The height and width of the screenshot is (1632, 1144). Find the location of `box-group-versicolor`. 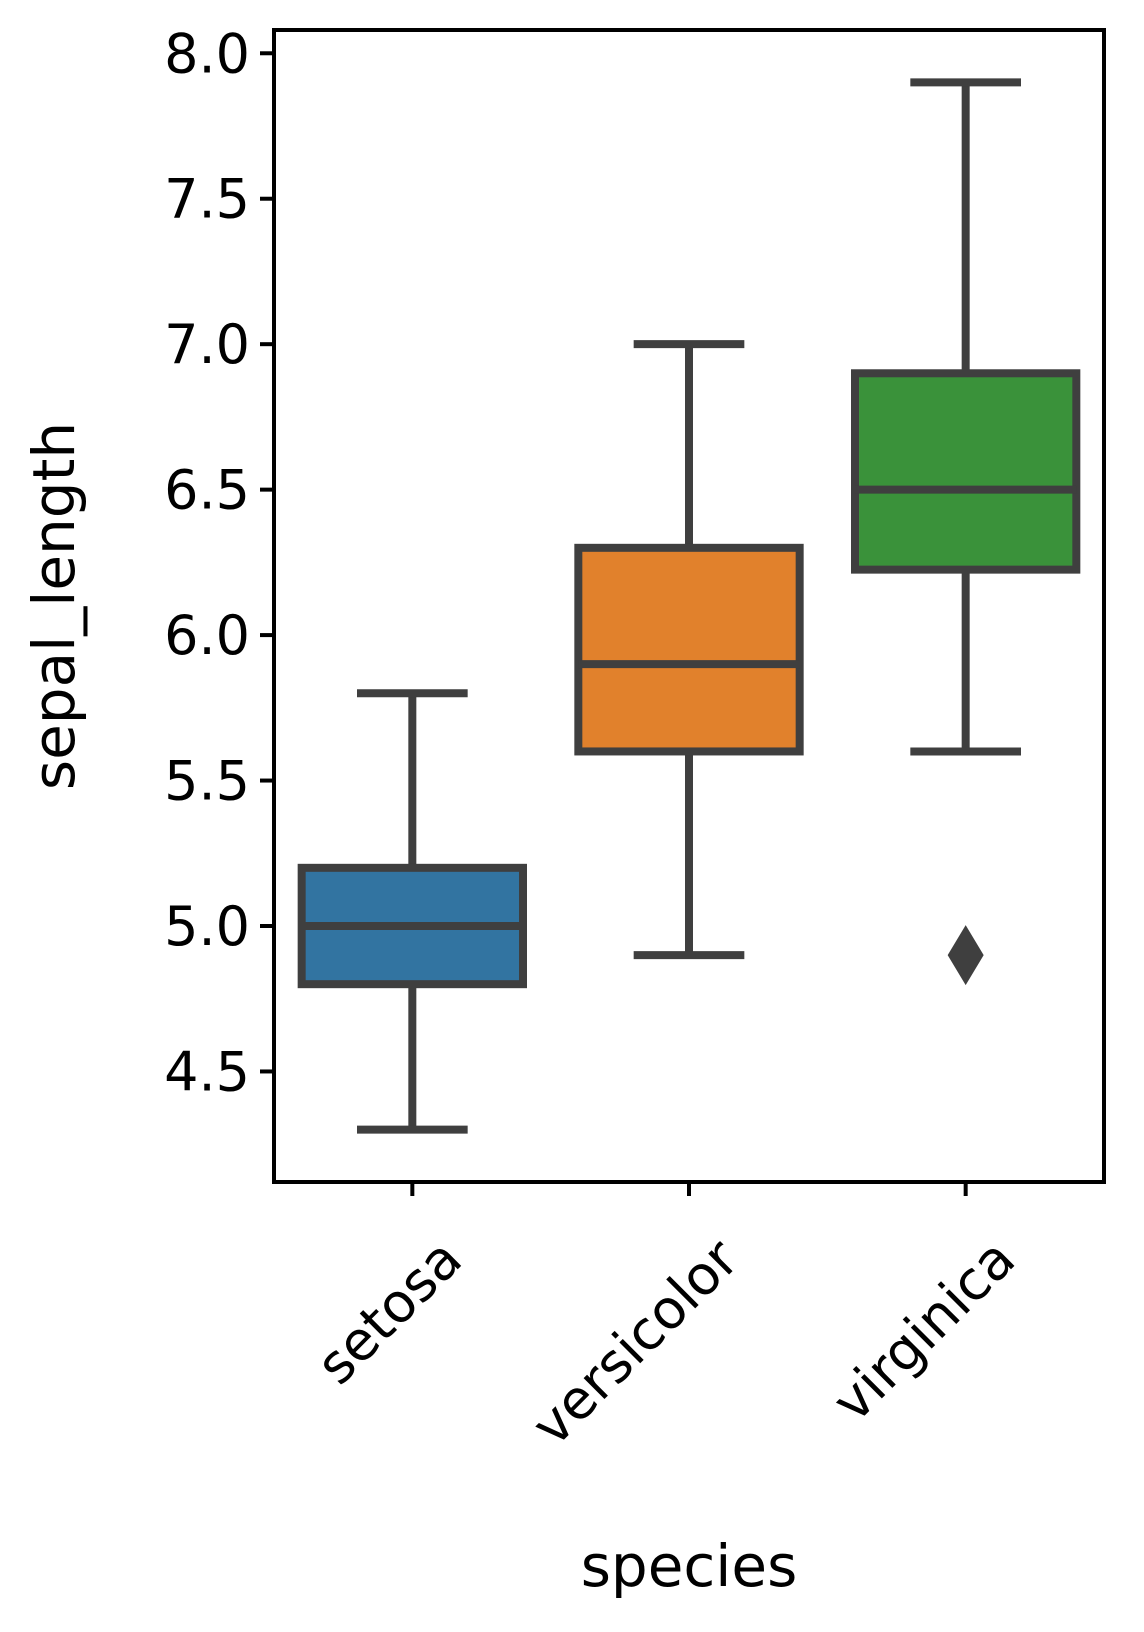

box-group-versicolor is located at coordinates (689, 650).